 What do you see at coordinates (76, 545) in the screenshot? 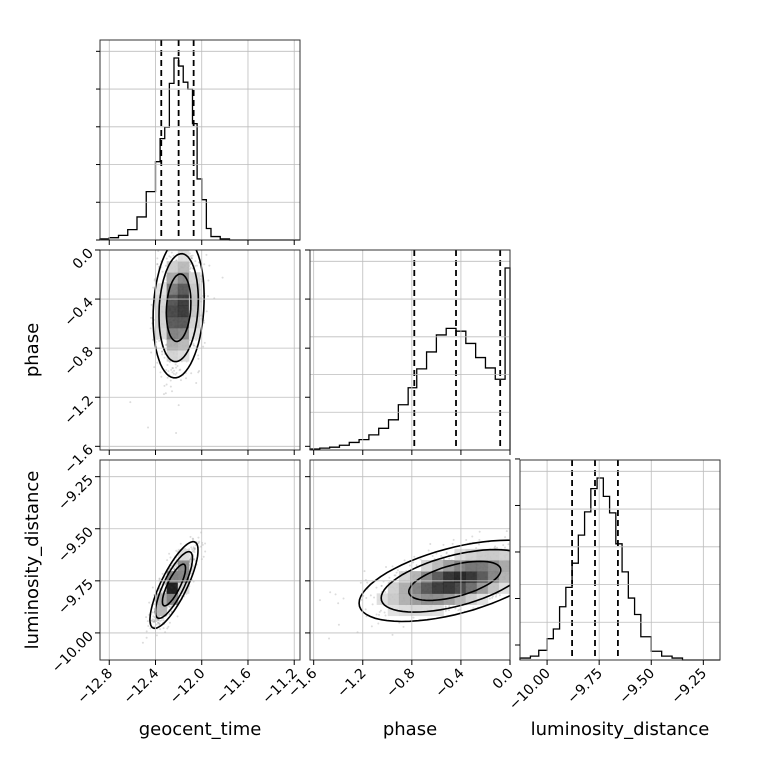
I see `y-tick-label-luminosity-distance: −9.50` at bounding box center [76, 545].